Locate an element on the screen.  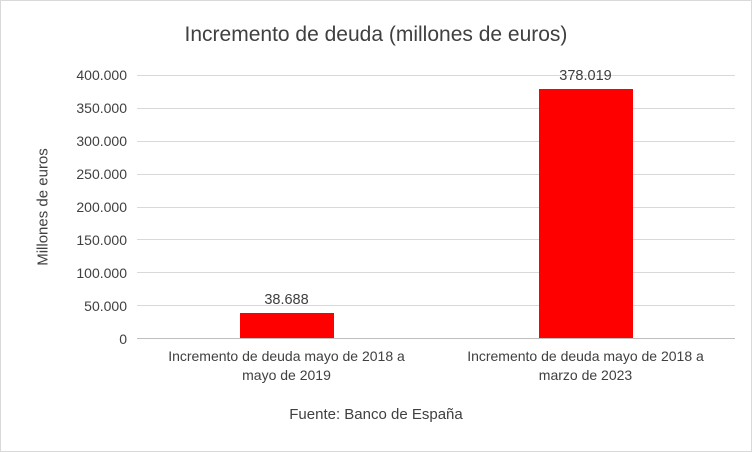
bar-value-label: 378.019 is located at coordinates (585, 76).